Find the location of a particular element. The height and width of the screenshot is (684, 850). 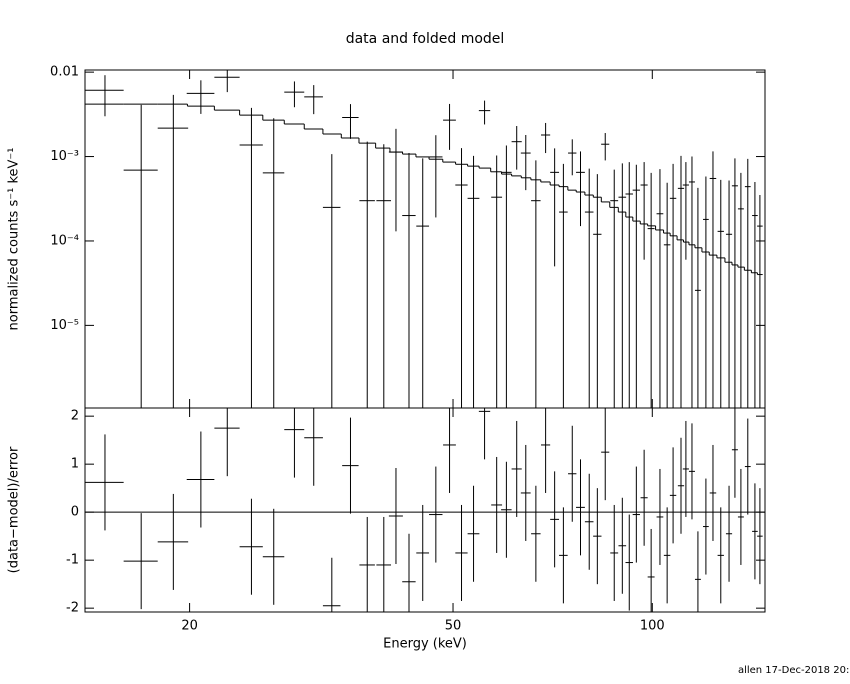

y-tick-label: 1 is located at coordinates (75, 464).